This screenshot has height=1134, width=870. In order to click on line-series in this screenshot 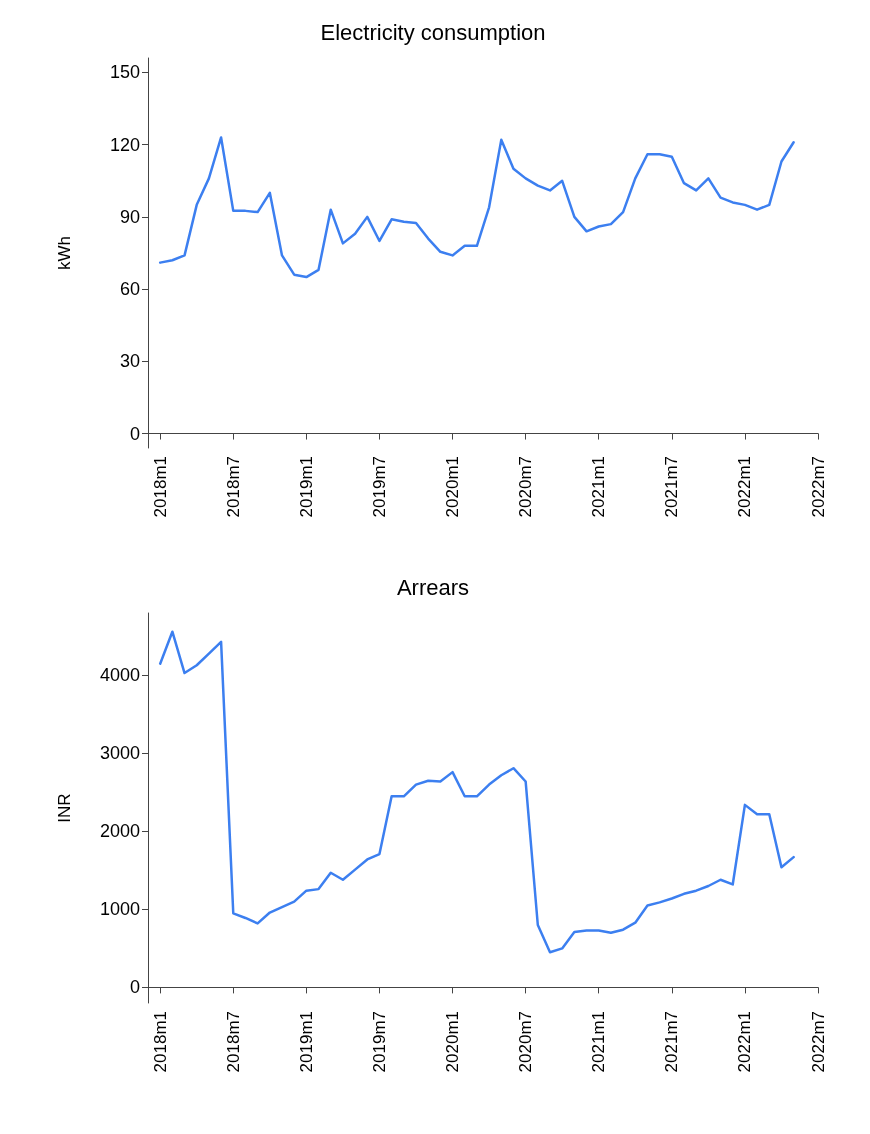, I will do `click(476, 207)`.